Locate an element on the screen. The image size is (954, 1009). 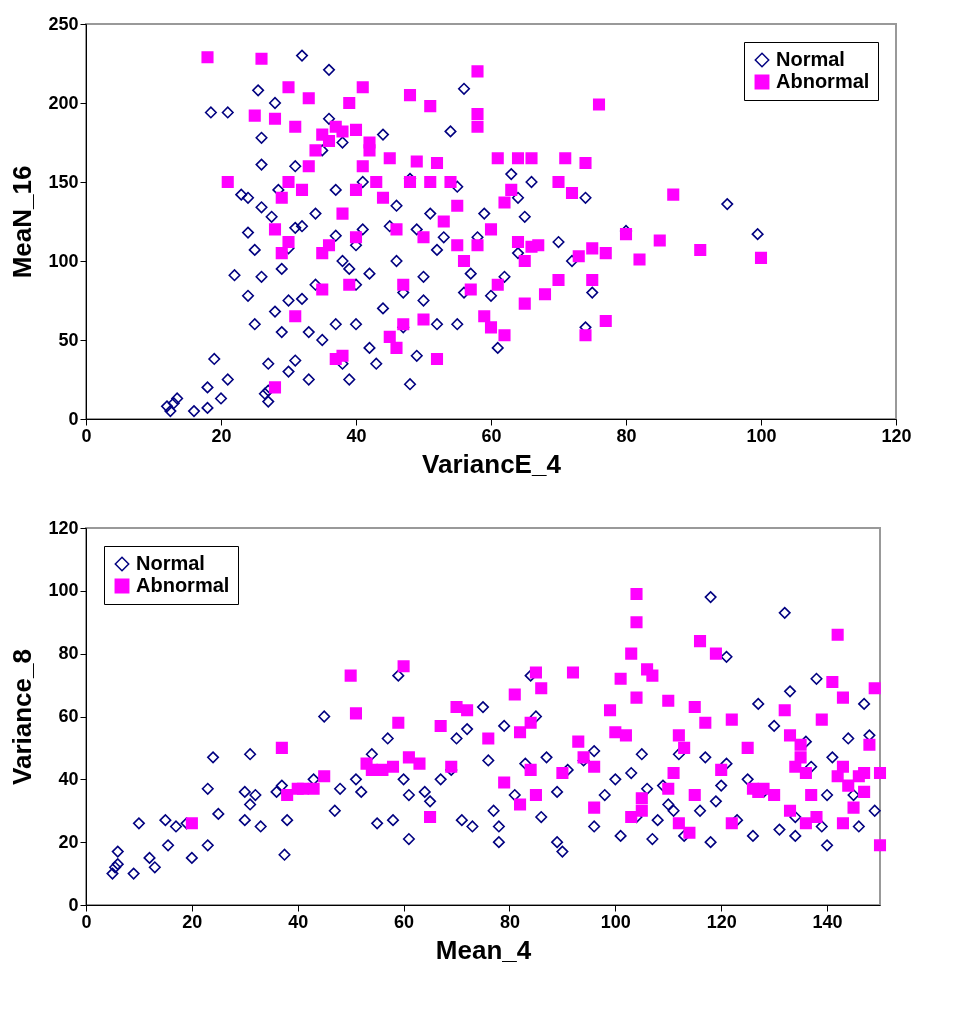
y-tick-label: 150 is located at coordinates (63, 181).